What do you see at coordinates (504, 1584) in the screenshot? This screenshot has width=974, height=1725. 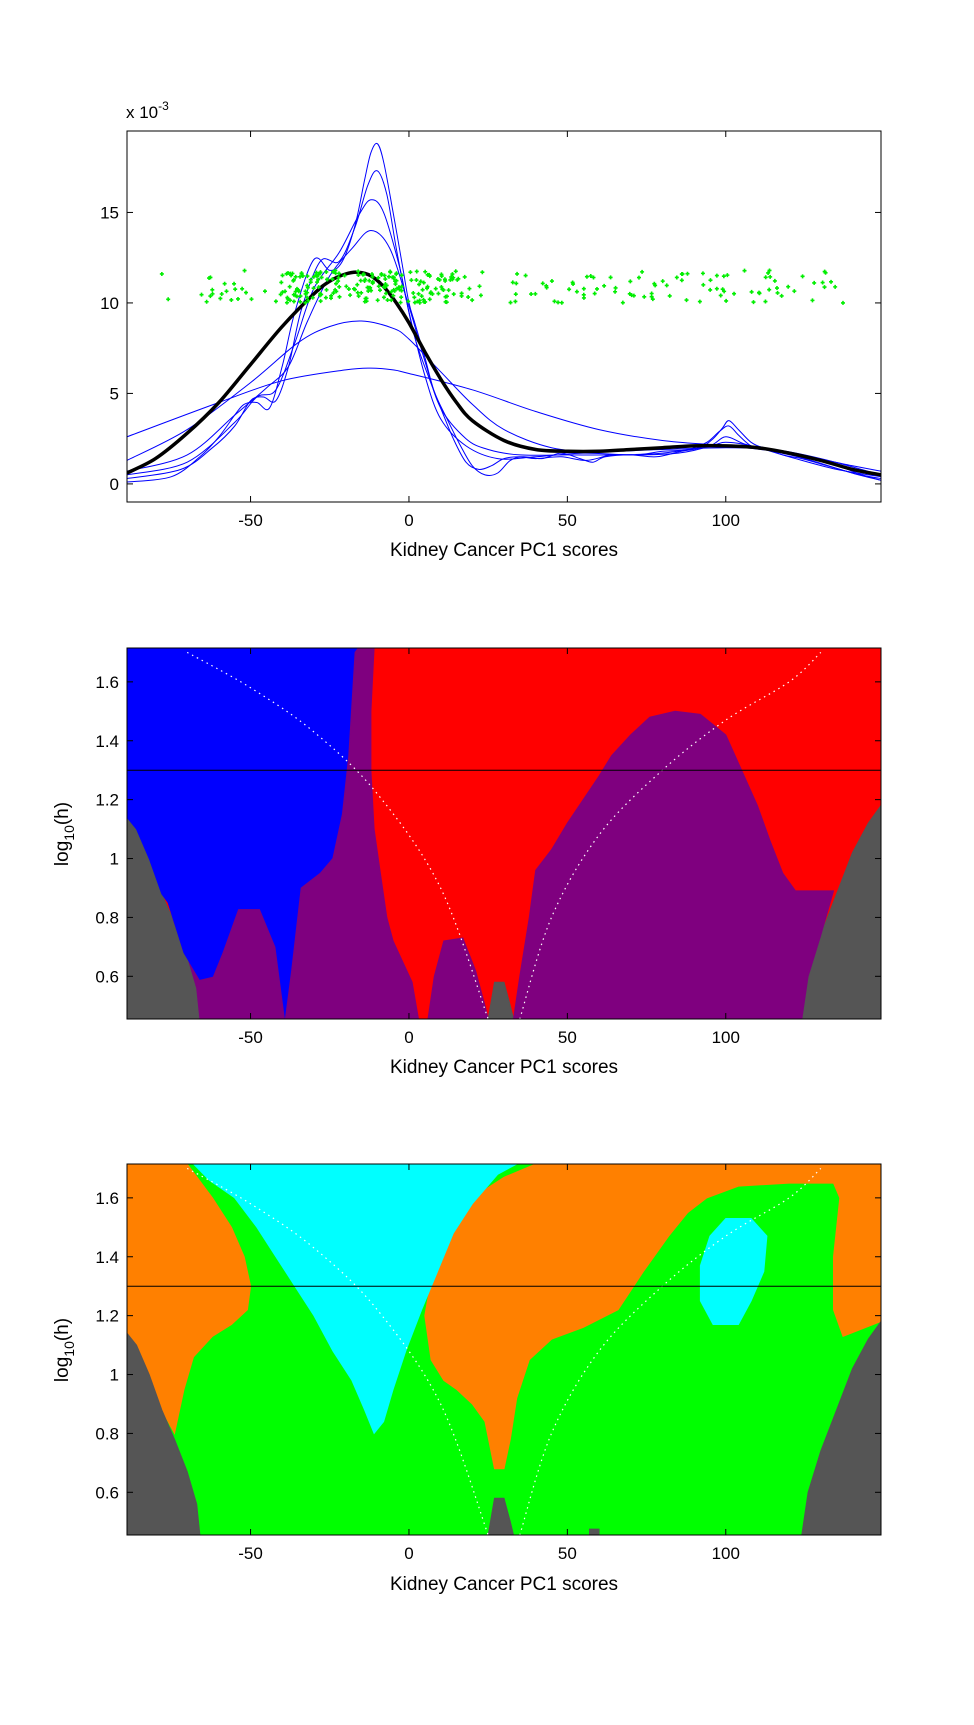 I see `x-axis-label-map-2: Kidney Cancer PC1 scores` at bounding box center [504, 1584].